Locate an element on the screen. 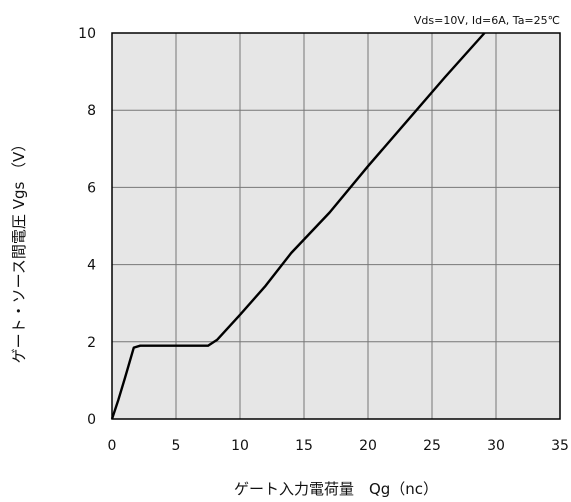  y-tick-label: 10 is located at coordinates (87, 34).